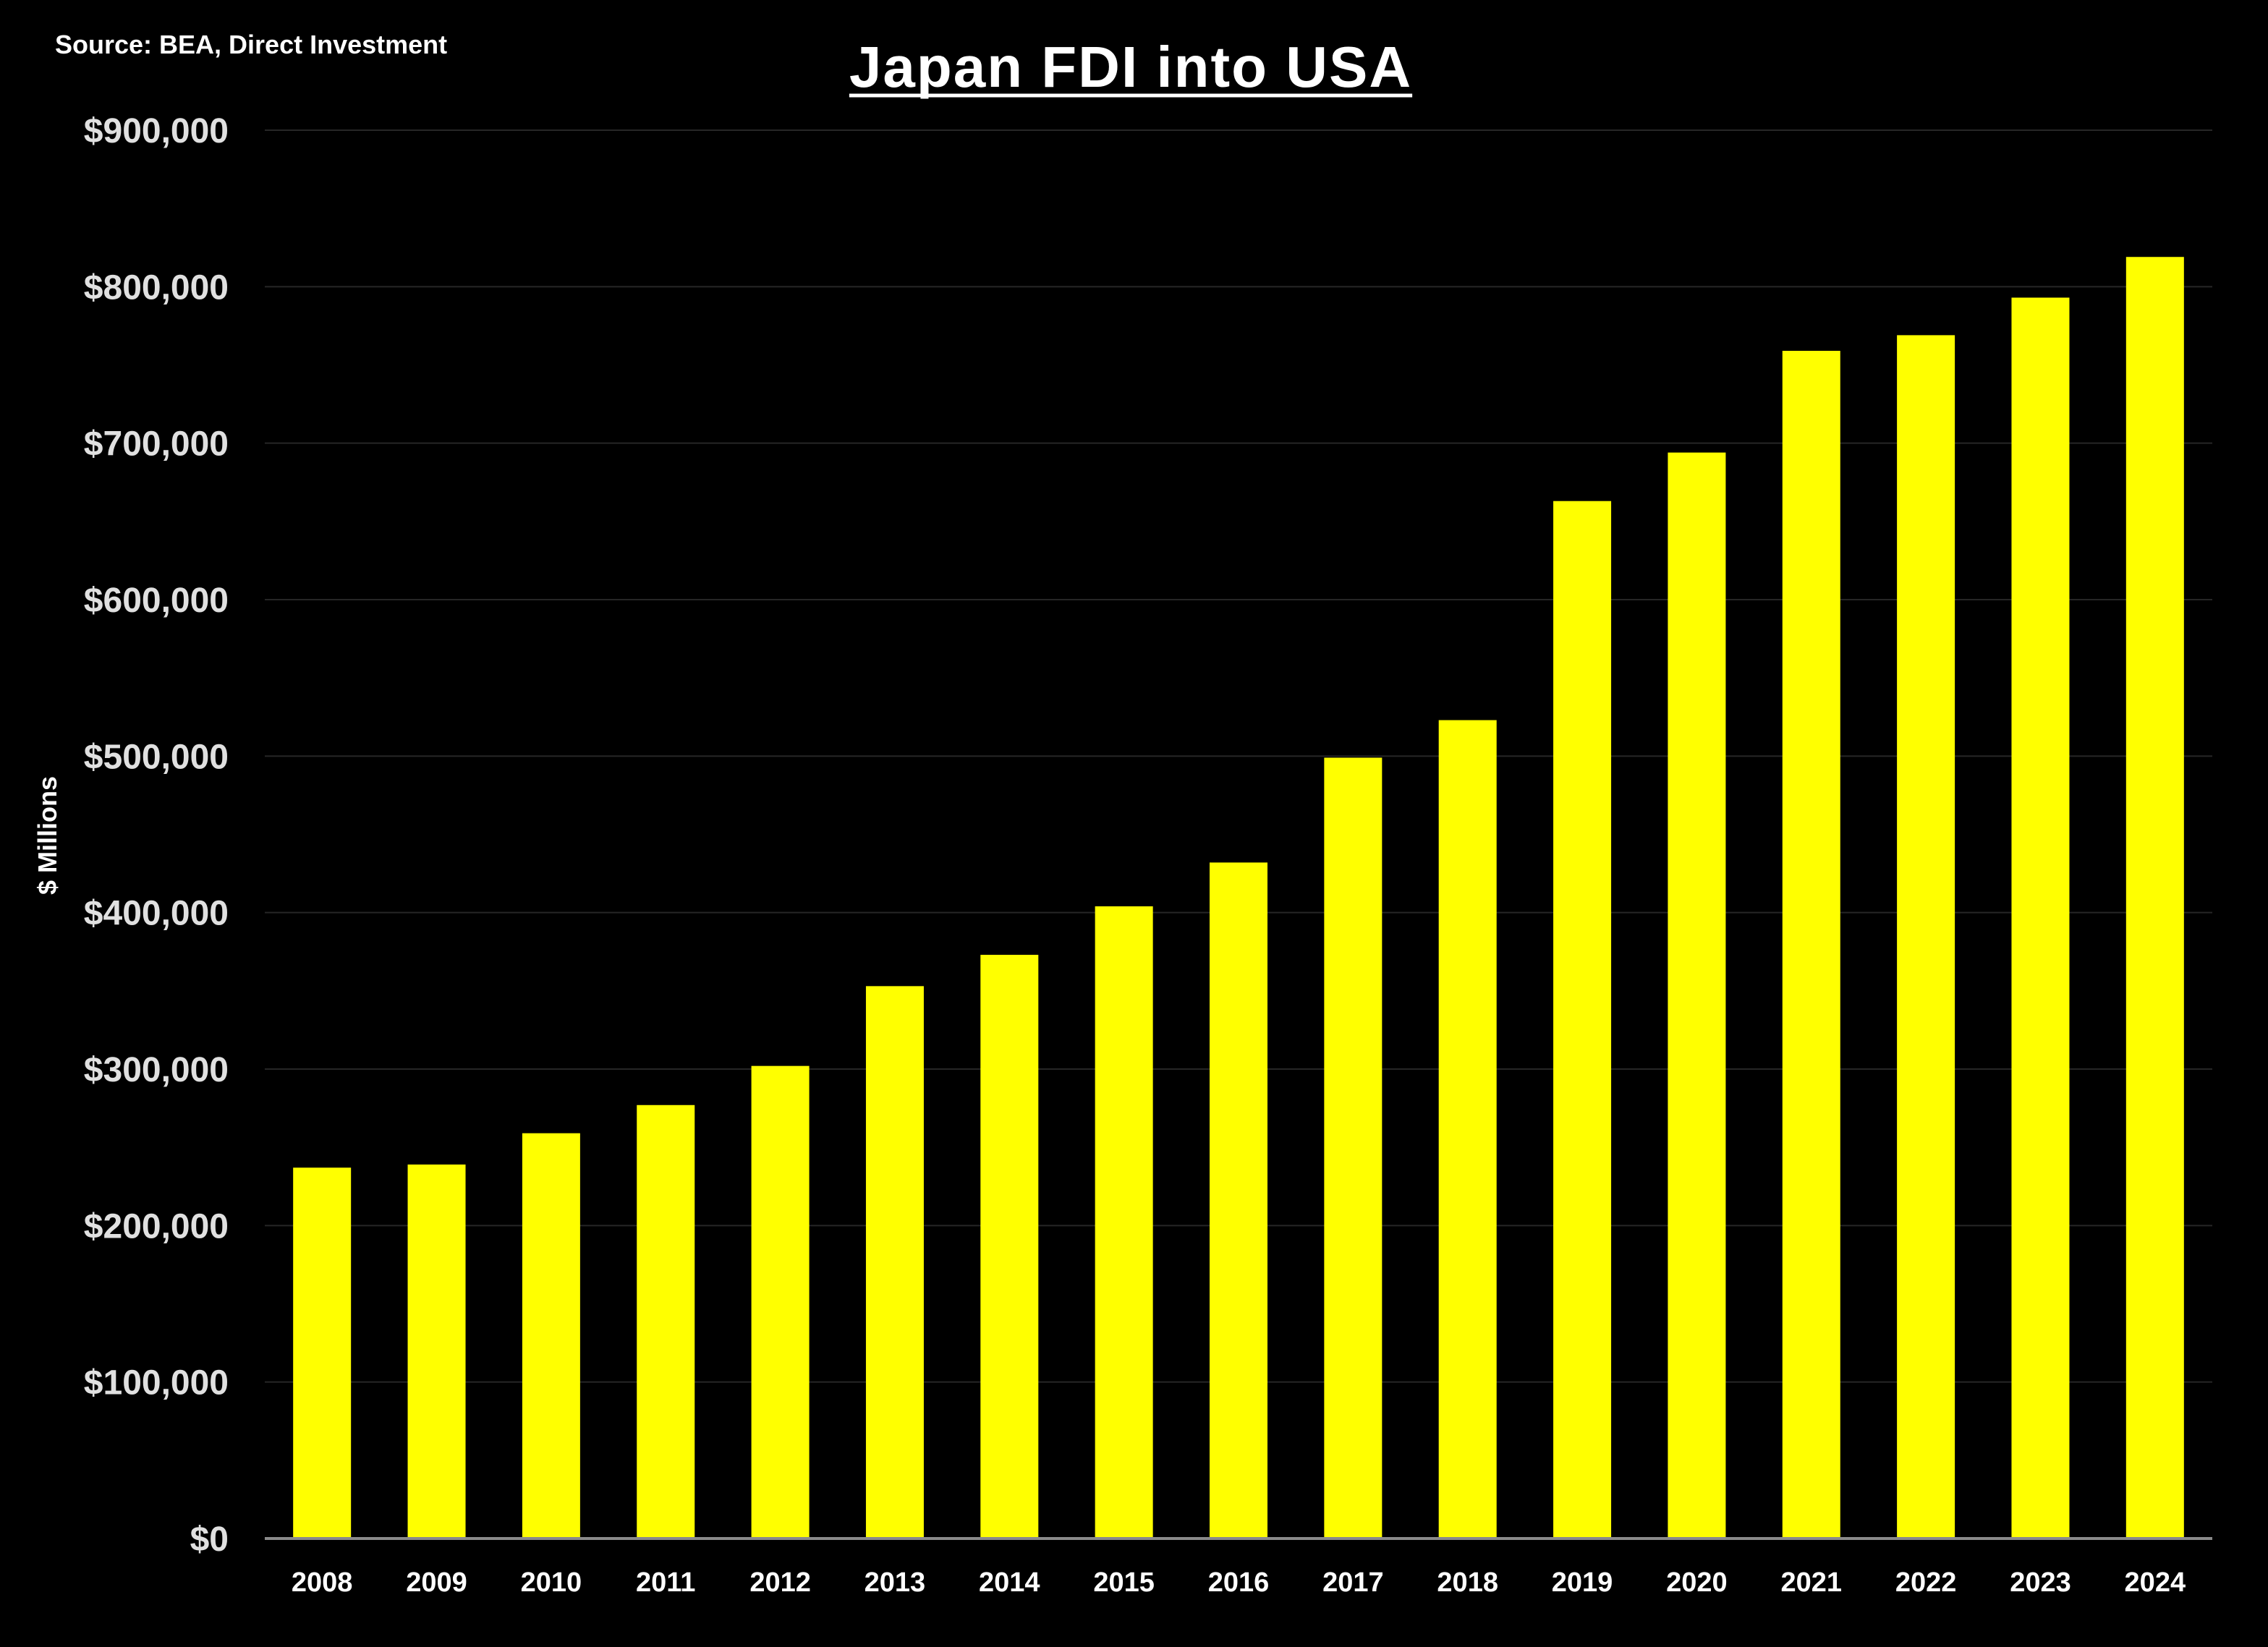 The width and height of the screenshot is (2268, 1647). Describe the element at coordinates (666, 1322) in the screenshot. I see `bar-2011` at that location.